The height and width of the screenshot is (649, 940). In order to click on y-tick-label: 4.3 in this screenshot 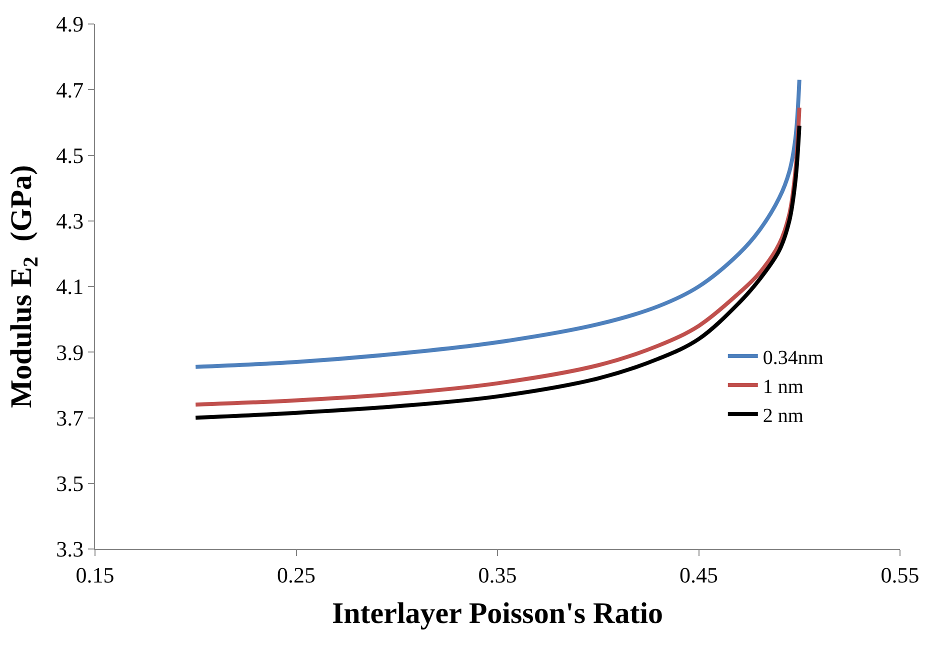, I will do `click(70, 221)`.